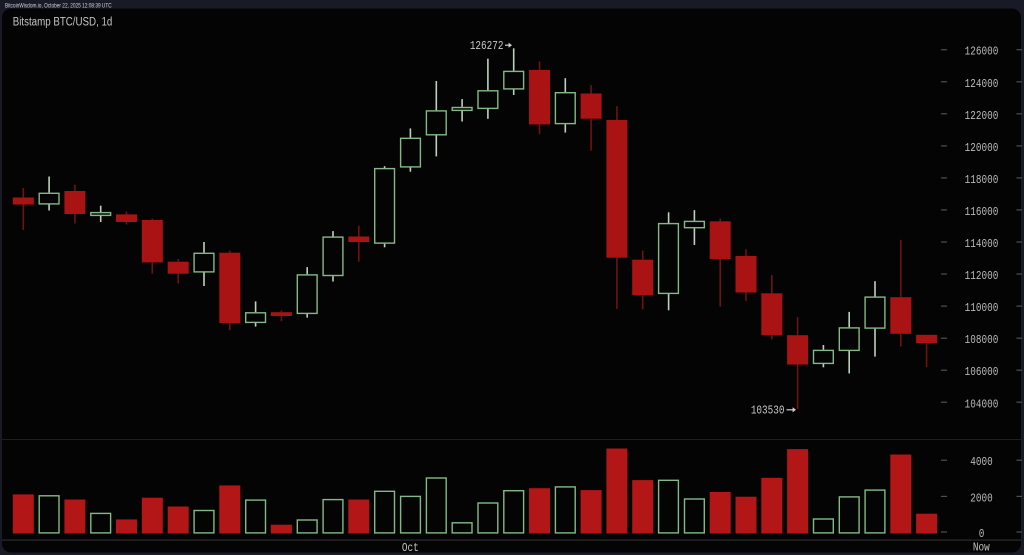  What do you see at coordinates (982, 52) in the screenshot?
I see `svg-text: 126000` at bounding box center [982, 52].